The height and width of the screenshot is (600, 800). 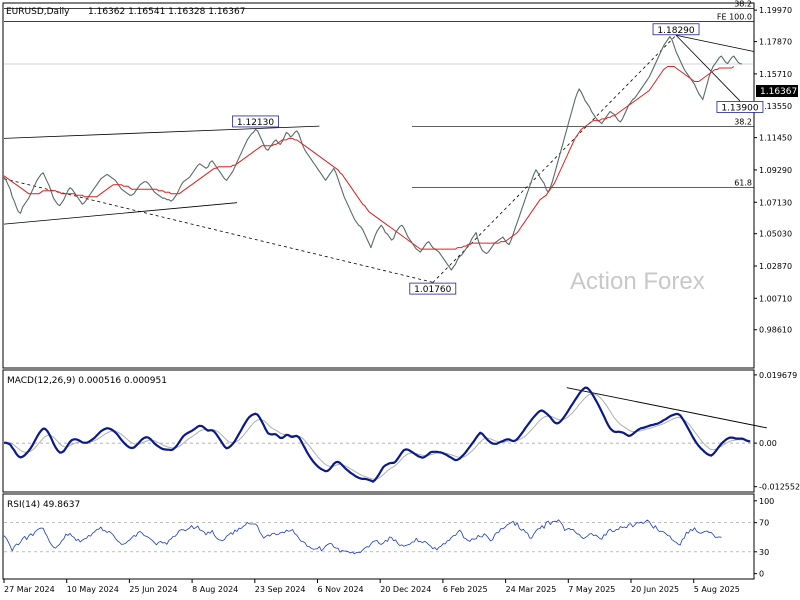 I want to click on annotation-label: 1.01760, so click(x=432, y=290).